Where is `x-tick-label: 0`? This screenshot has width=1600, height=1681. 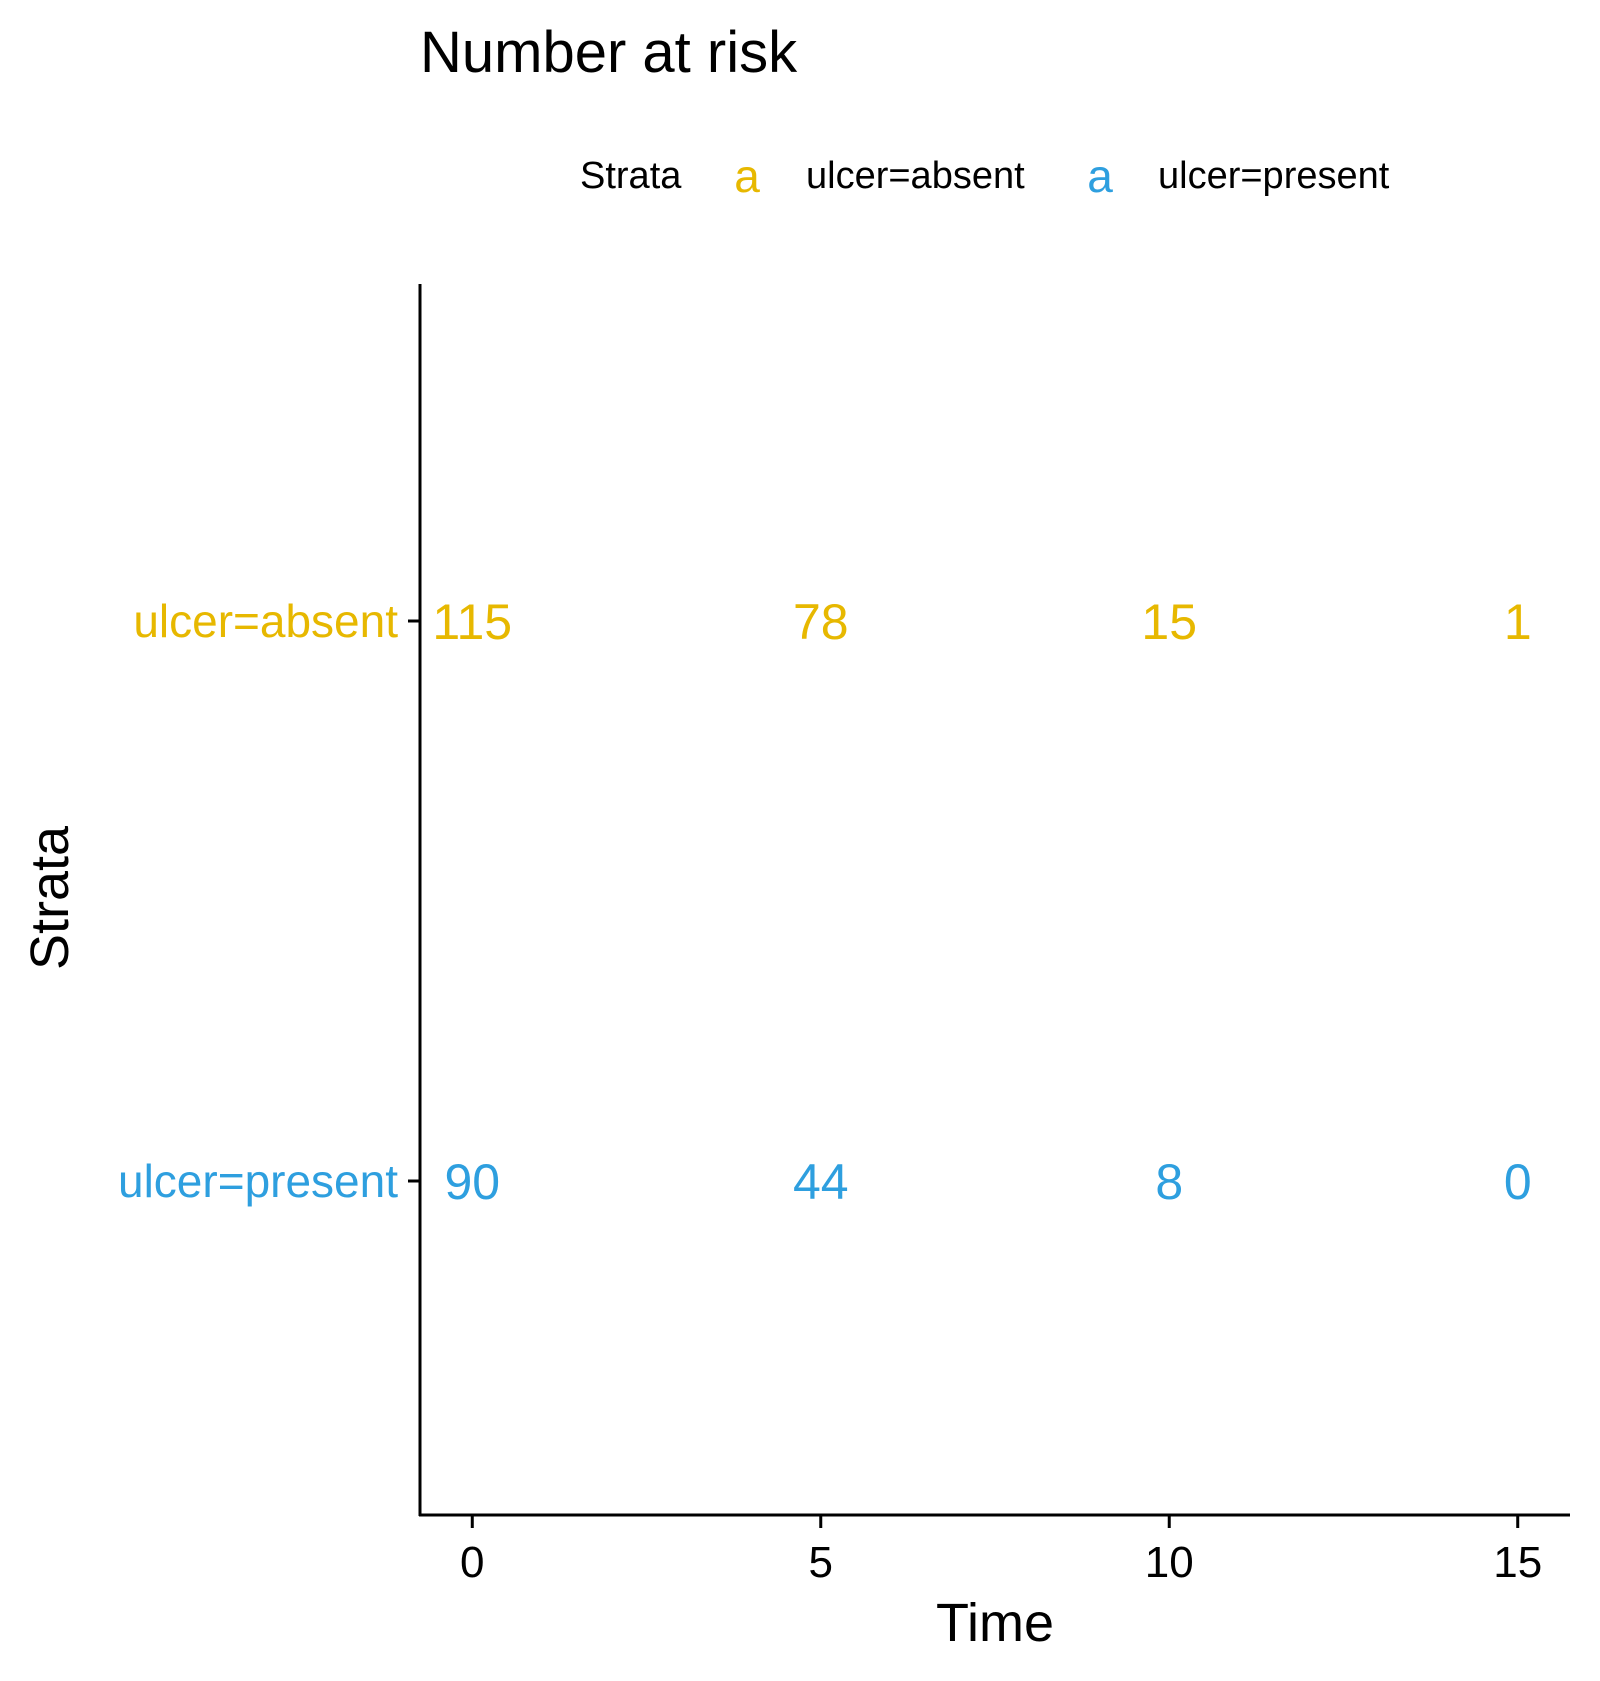
x-tick-label: 0 is located at coordinates (472, 1562).